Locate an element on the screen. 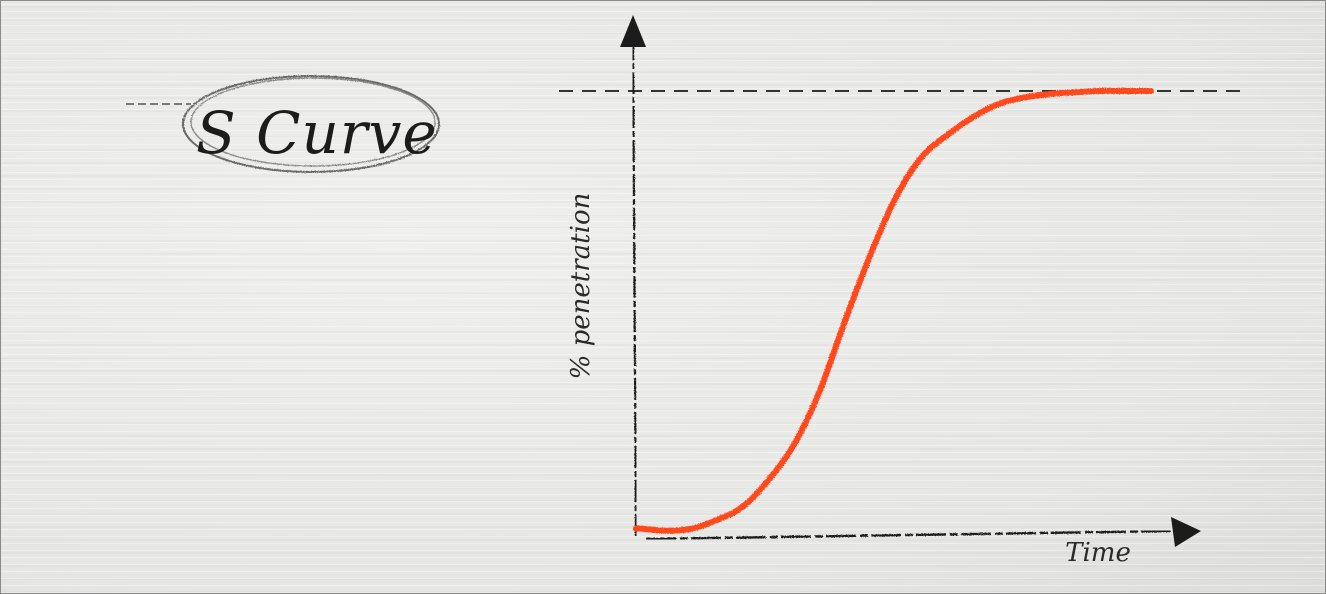 This screenshot has height=594, width=1326. title-ellipse is located at coordinates (311, 124).